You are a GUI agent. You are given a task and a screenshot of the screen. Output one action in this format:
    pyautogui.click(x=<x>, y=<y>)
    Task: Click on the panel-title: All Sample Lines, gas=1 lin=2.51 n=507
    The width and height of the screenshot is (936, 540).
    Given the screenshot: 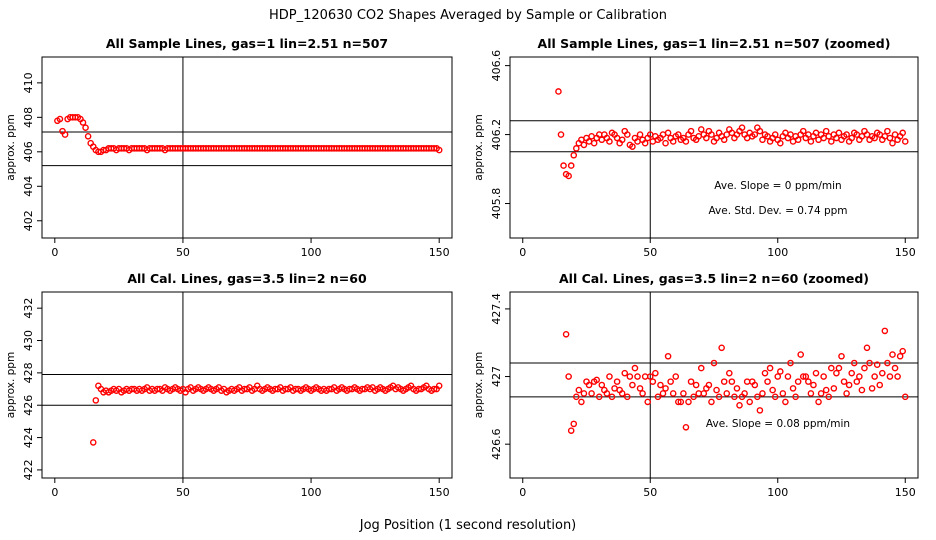 What is the action you would take?
    pyautogui.click(x=247, y=43)
    